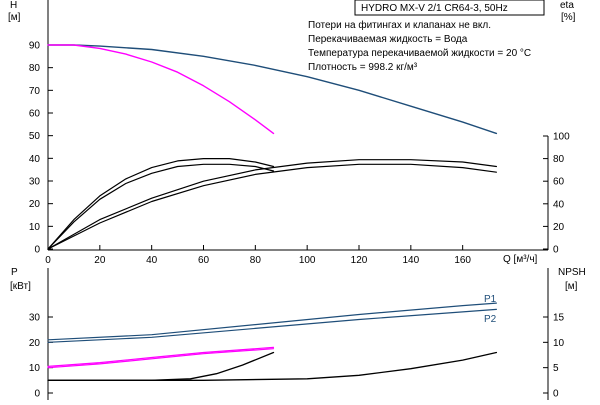 This screenshot has height=405, width=600. What do you see at coordinates (556, 250) in the screenshot?
I see `eta-tick-label: 0` at bounding box center [556, 250].